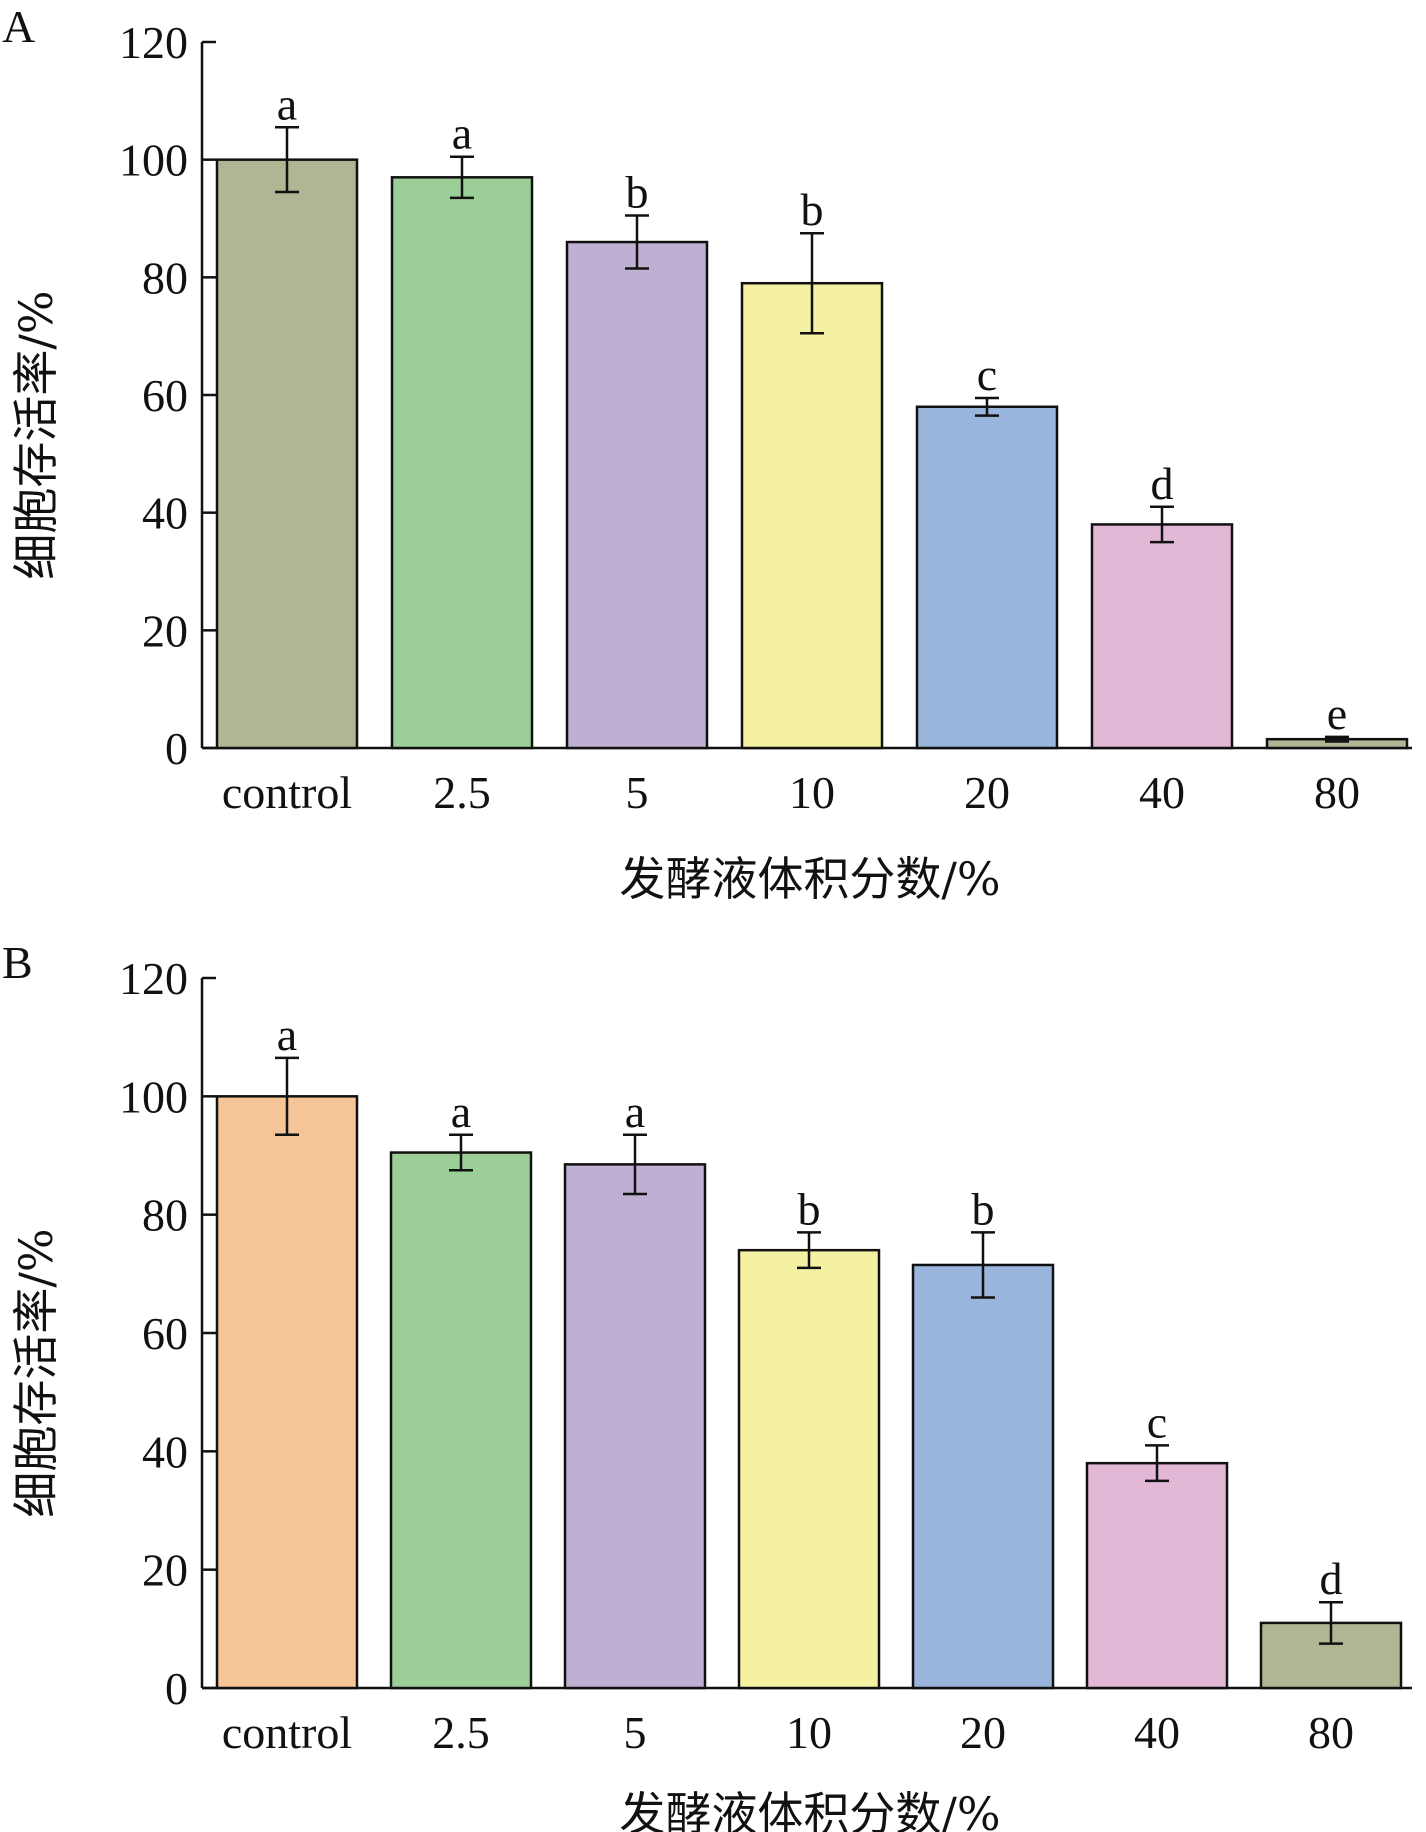 Image resolution: width=1426 pixels, height=1832 pixels. I want to click on panel-a-y-tick-label: 40, so click(165, 513).